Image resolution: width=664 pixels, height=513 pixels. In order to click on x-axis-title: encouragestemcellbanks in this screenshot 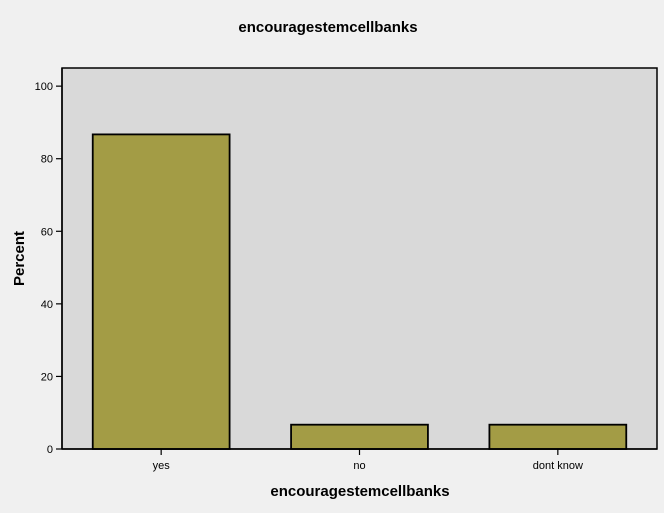, I will do `click(359, 491)`.